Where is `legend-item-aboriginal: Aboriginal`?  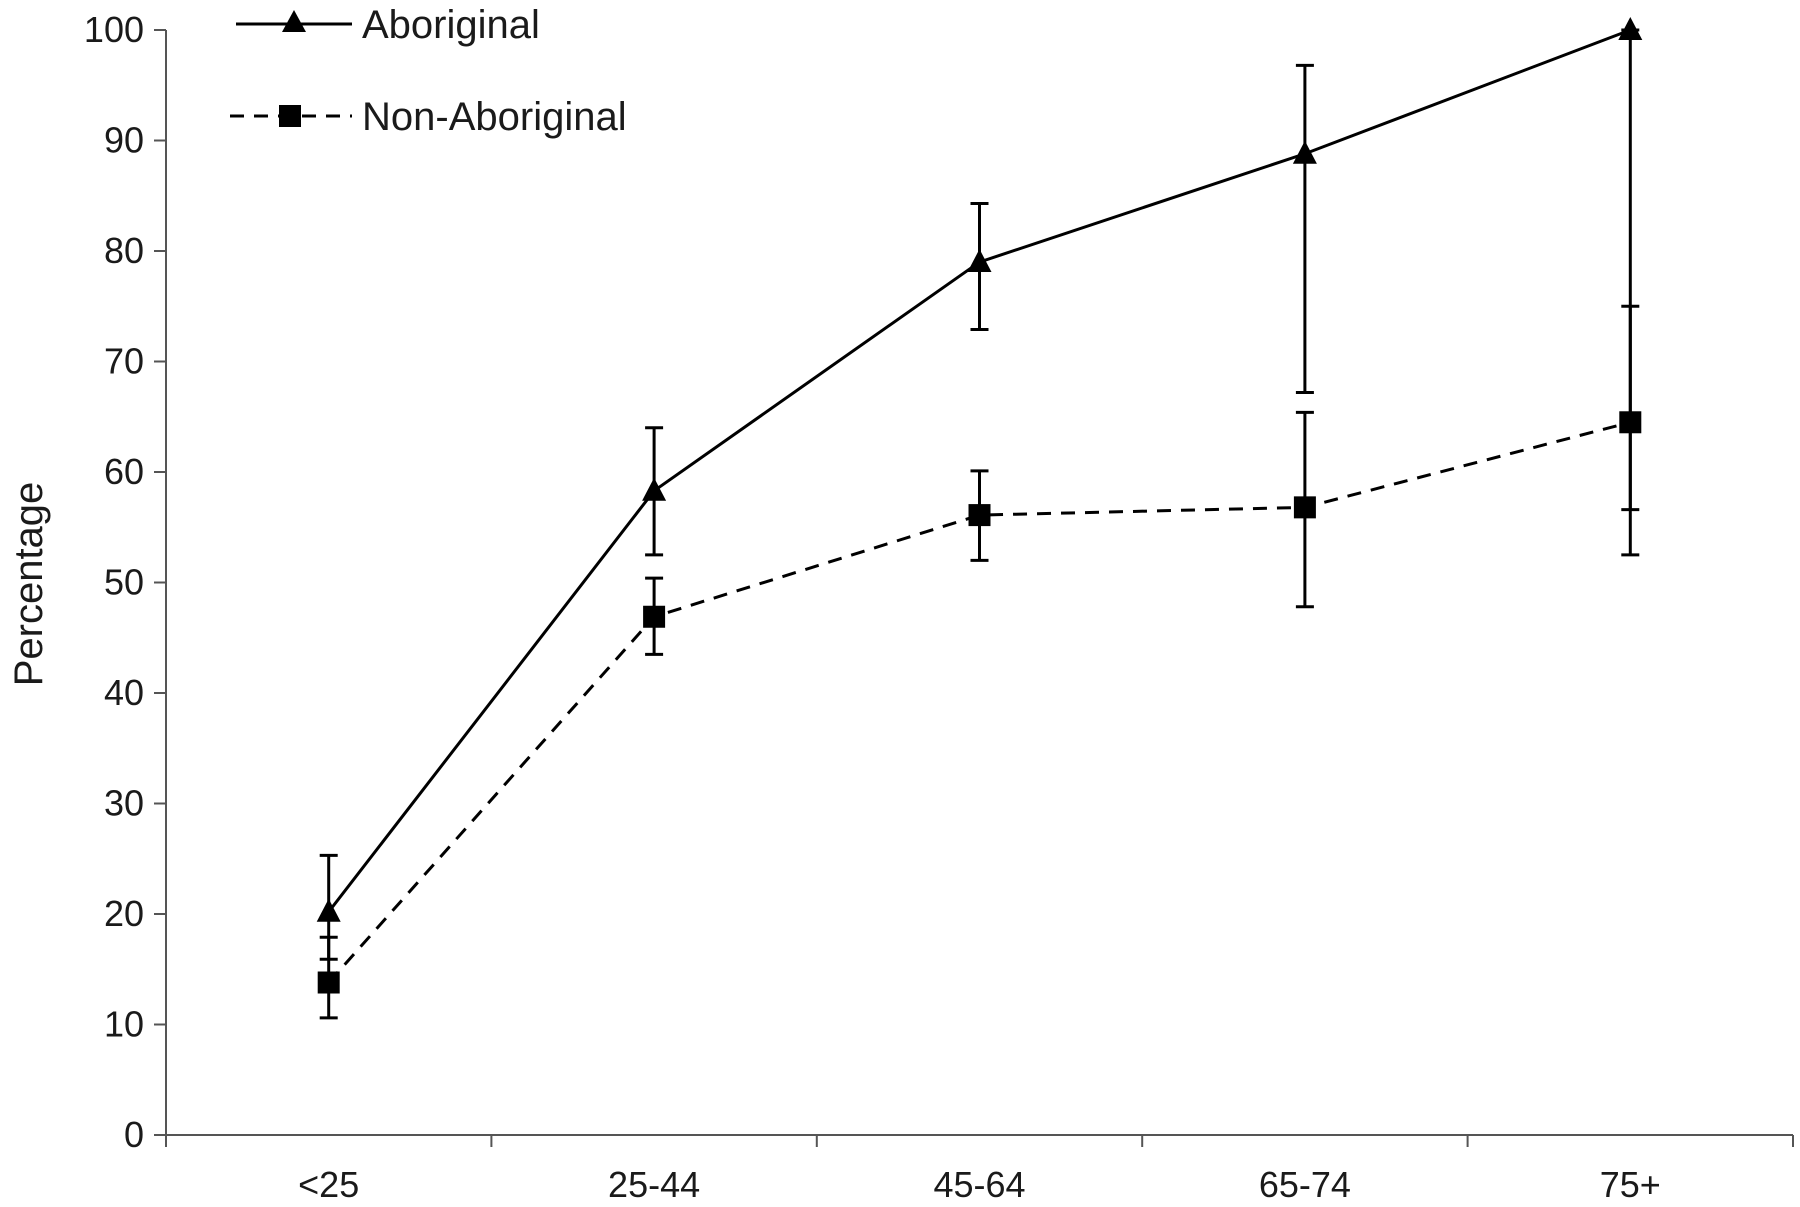
legend-item-aboriginal: Aboriginal is located at coordinates (388, 25).